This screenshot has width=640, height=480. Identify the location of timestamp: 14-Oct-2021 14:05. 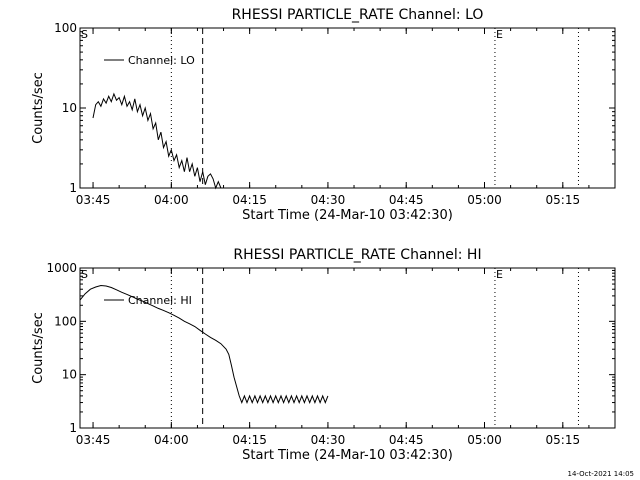
(600, 474).